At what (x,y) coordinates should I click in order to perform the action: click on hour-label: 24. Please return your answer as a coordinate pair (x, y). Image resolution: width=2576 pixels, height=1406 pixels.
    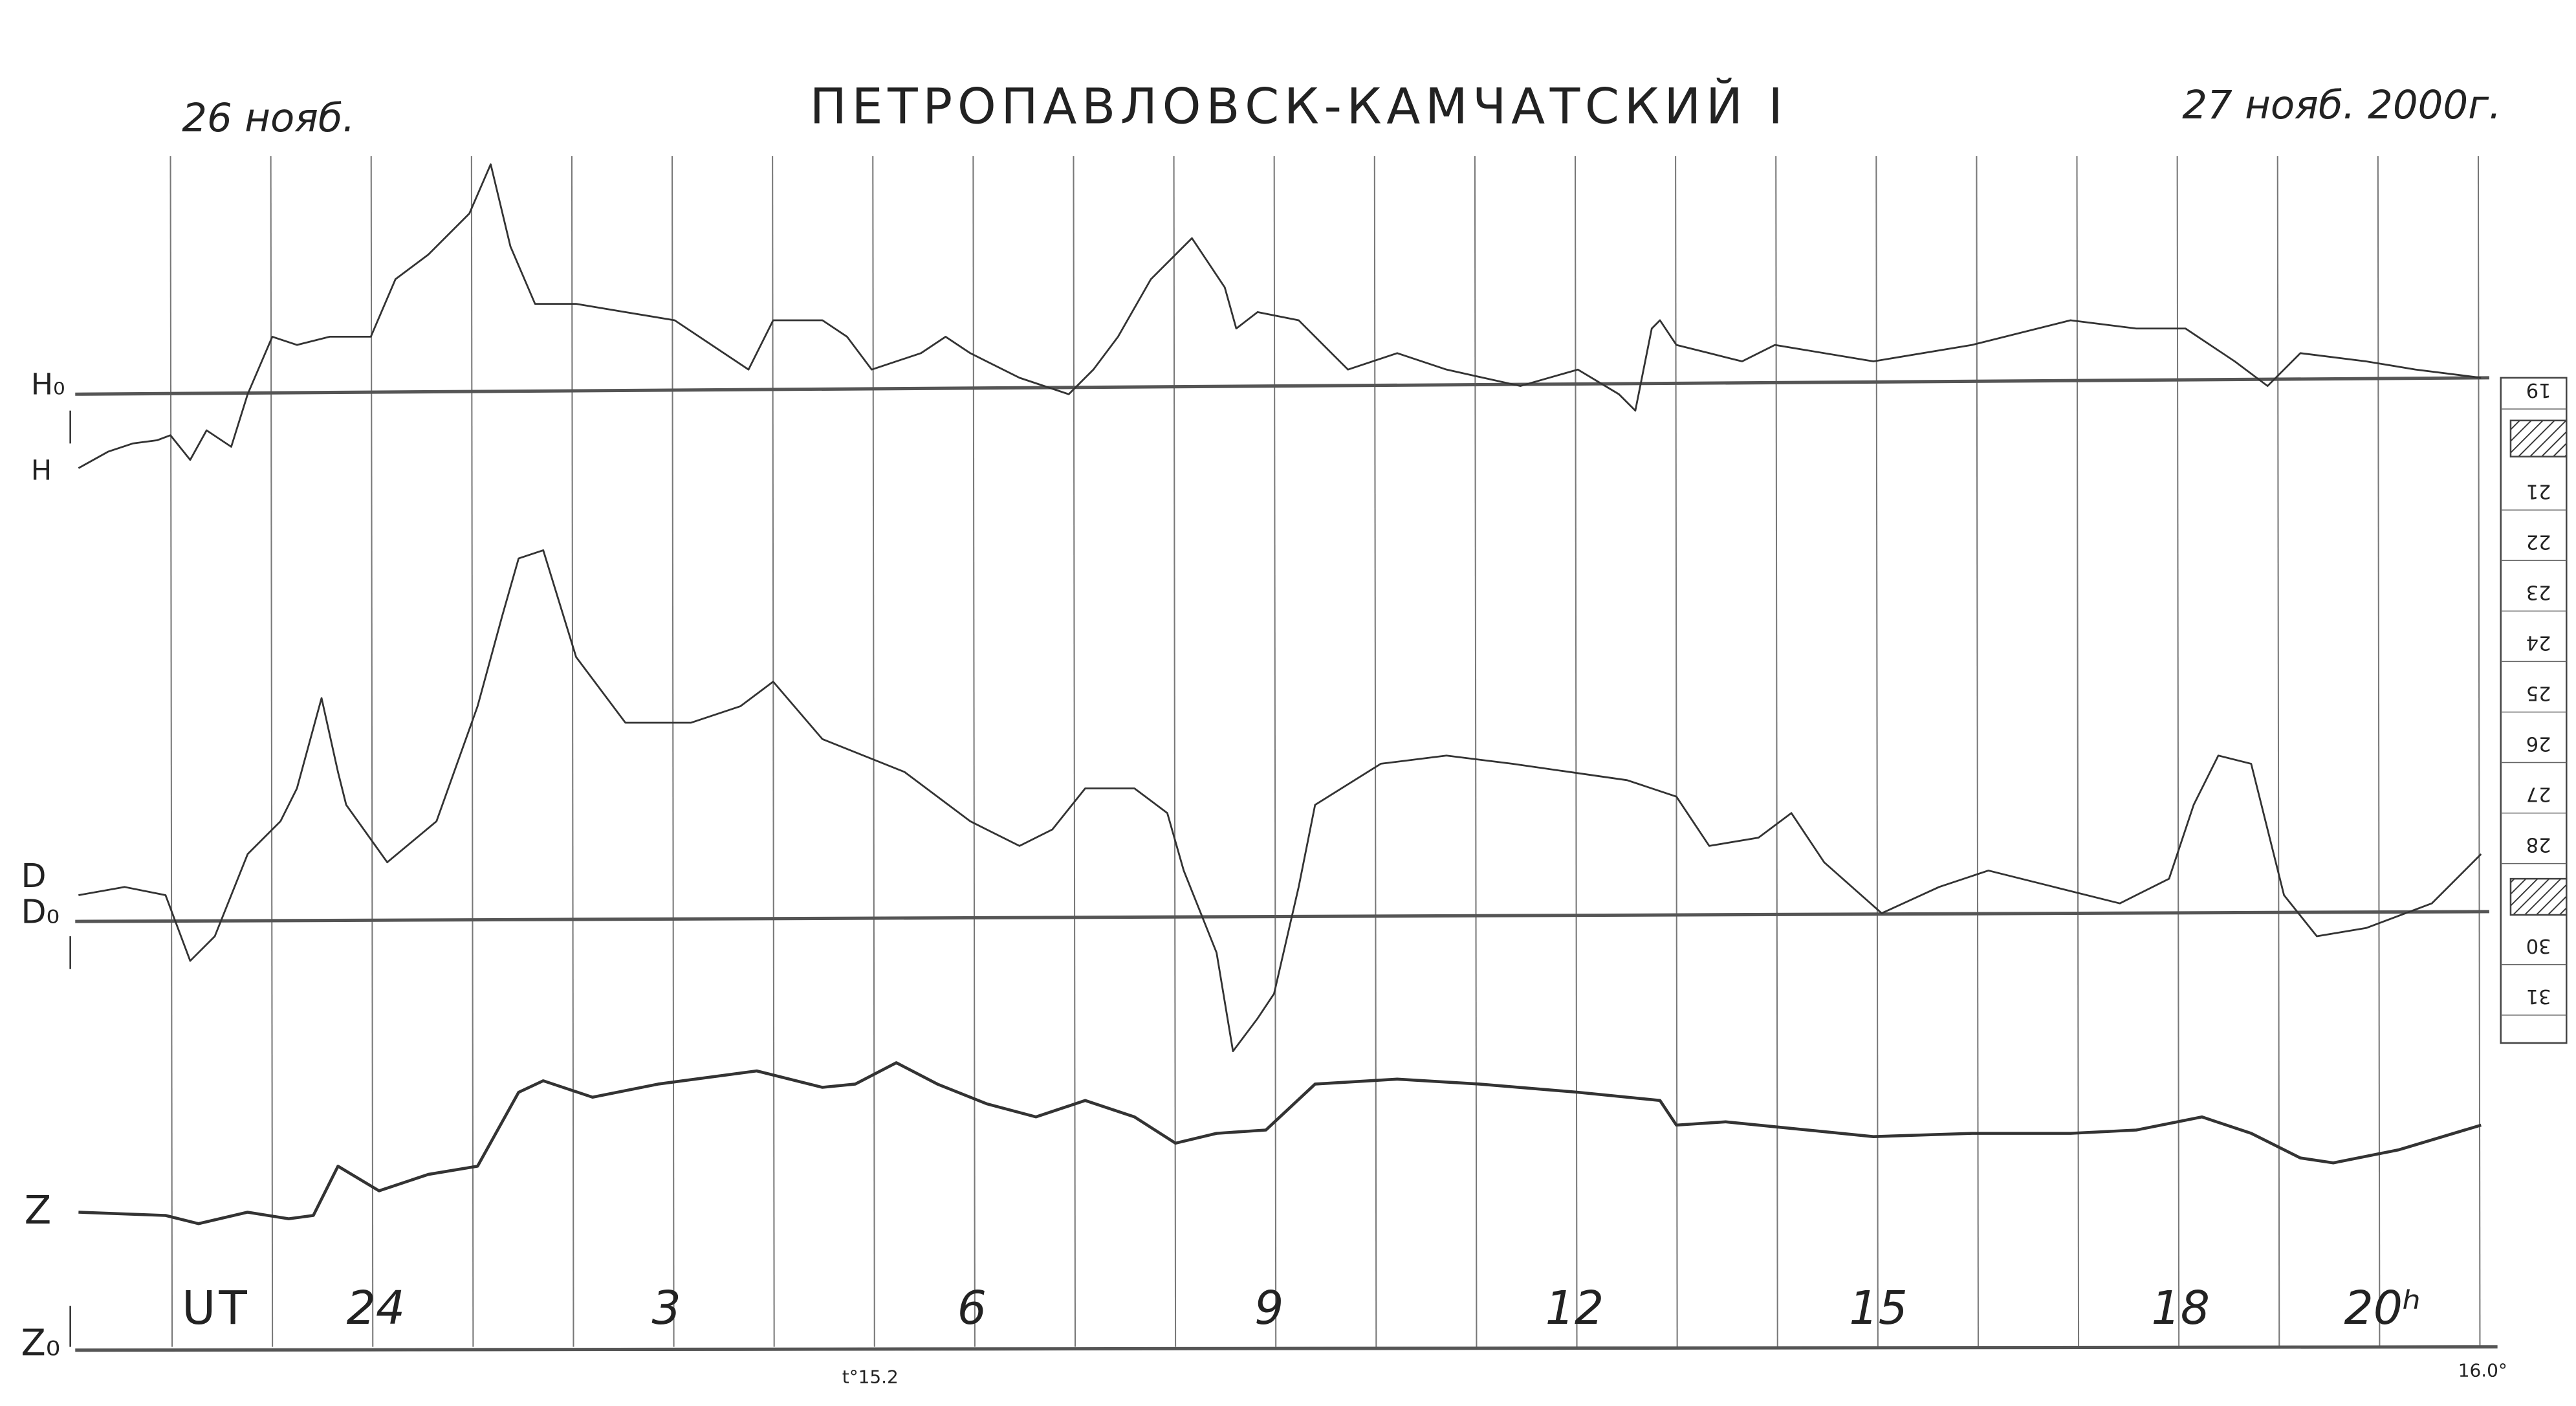
    Looking at the image, I should click on (376, 1308).